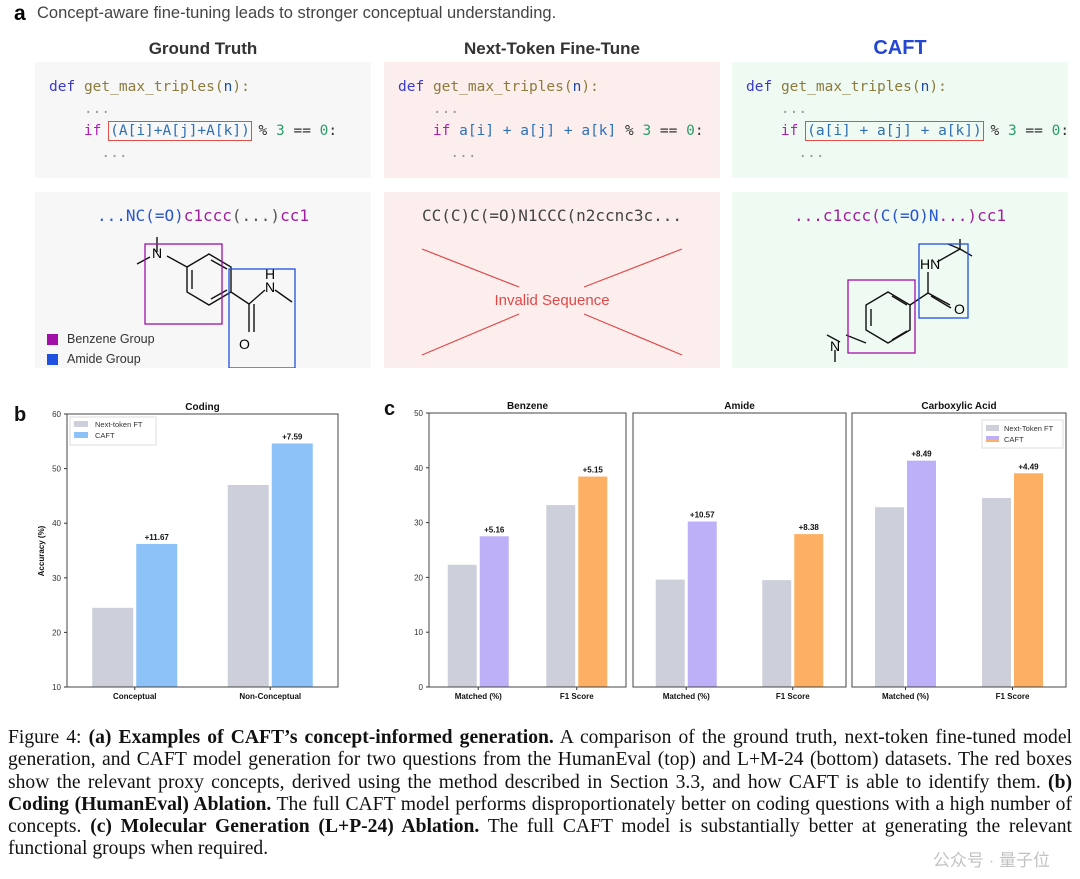  Describe the element at coordinates (991, 860) in the screenshot. I see `watermark: 公众号 · 量子位` at that location.